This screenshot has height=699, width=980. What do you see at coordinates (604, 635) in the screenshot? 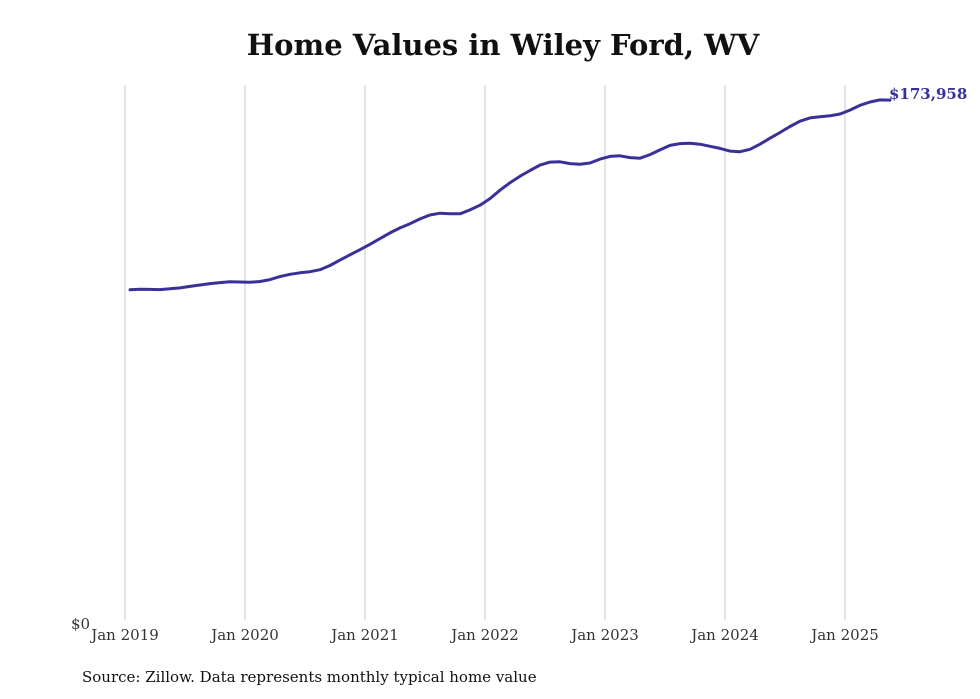
I see `x-tick-label: Jan 2023` at bounding box center [604, 635].